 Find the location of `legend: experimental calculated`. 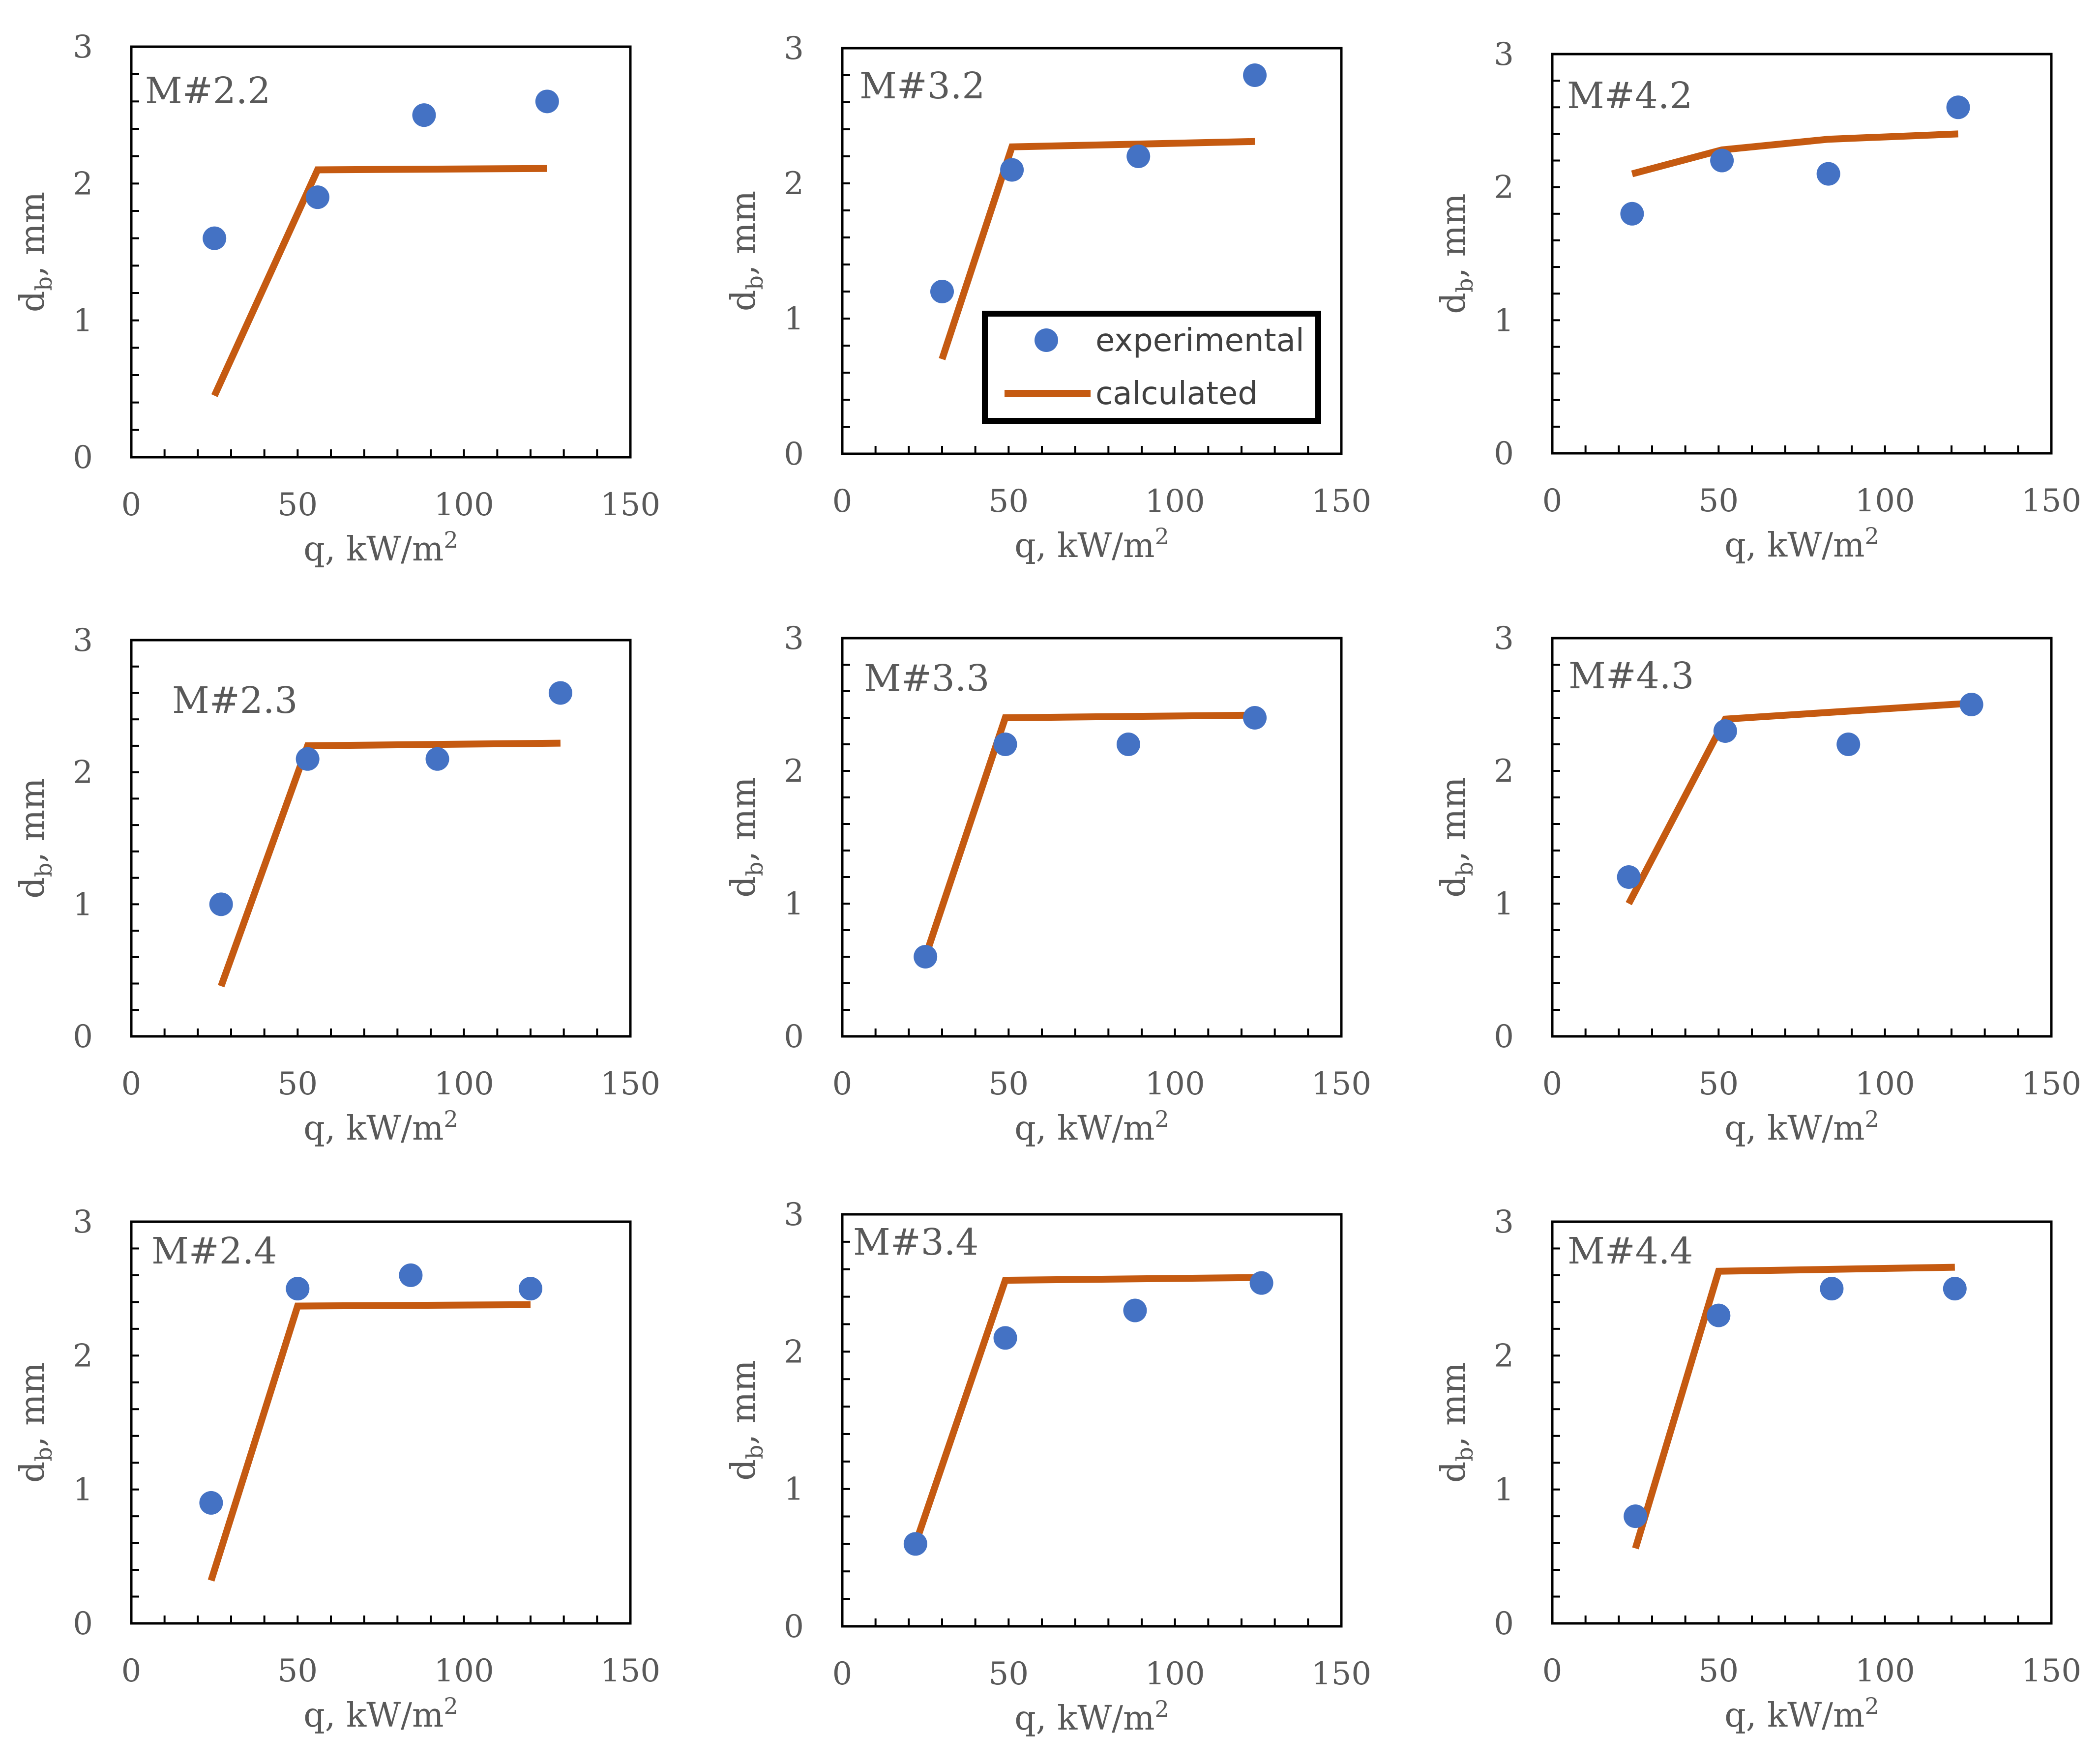

legend: experimental calculated is located at coordinates (1151, 367).